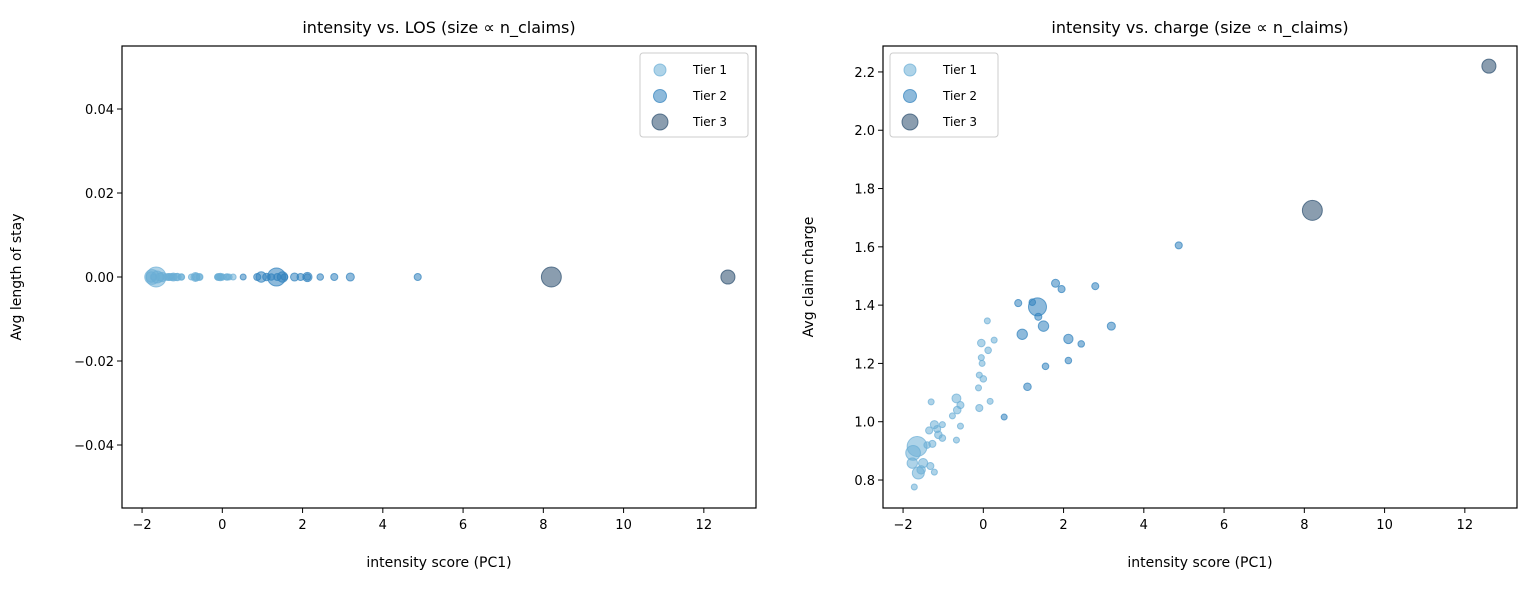 The image size is (1531, 590). Describe the element at coordinates (99, 278) in the screenshot. I see `y-tick-label: 0.00` at that location.